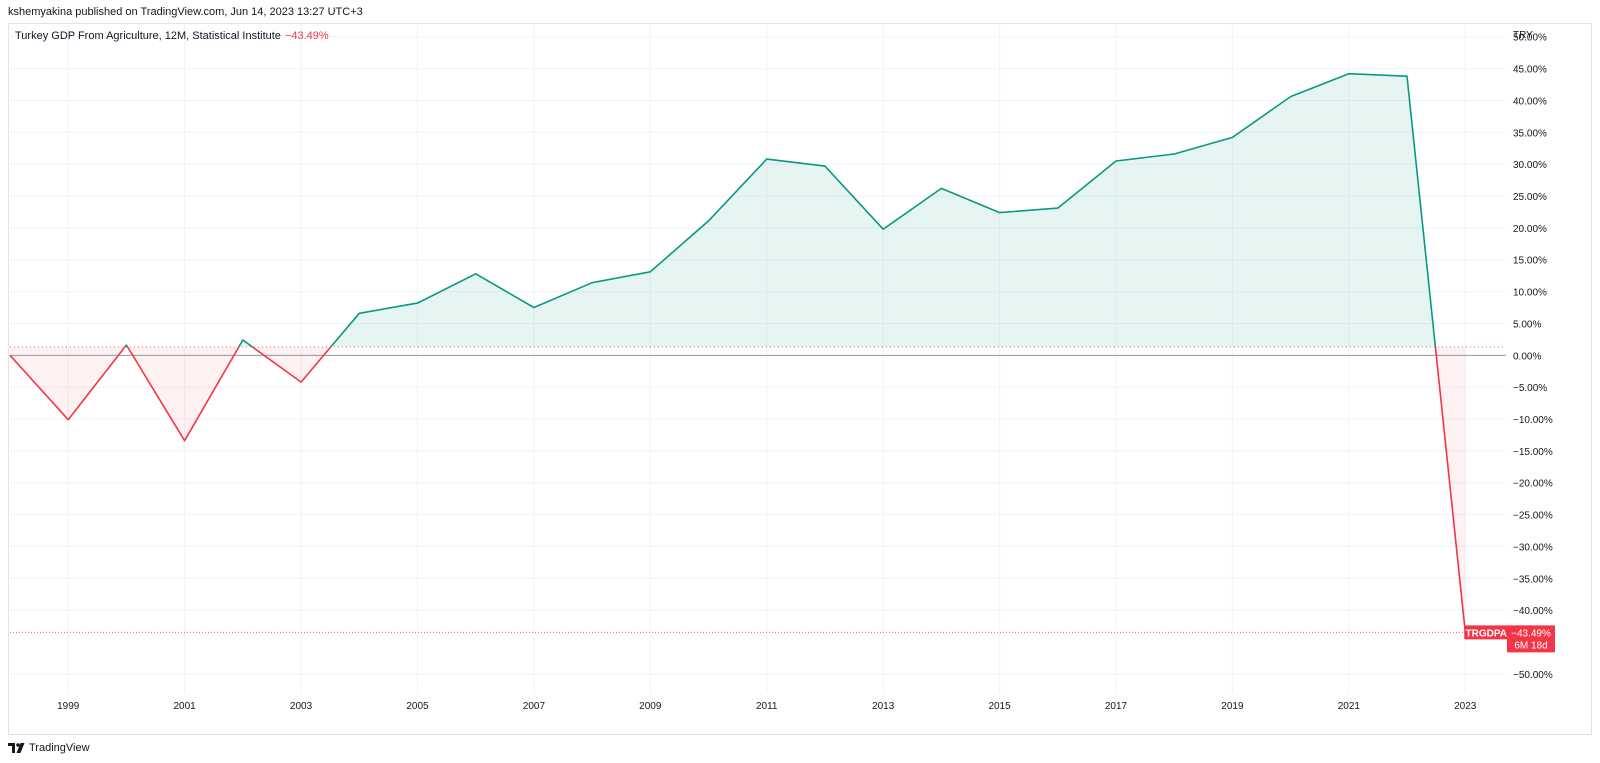  I want to click on y-tick-label: −25.00%, so click(1533, 516).